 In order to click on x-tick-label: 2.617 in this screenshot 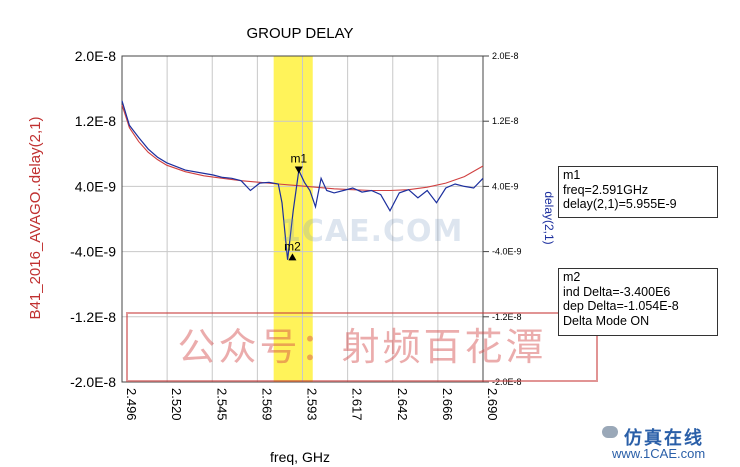, I will do `click(357, 404)`.